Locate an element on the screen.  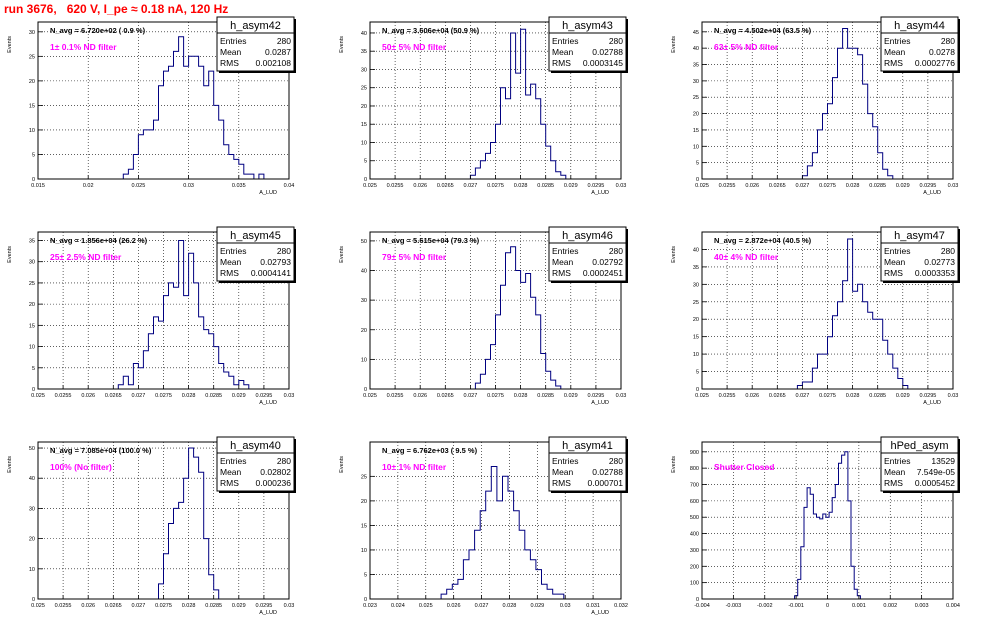
stats-mean-value: 0.02792 is located at coordinates (607, 262).